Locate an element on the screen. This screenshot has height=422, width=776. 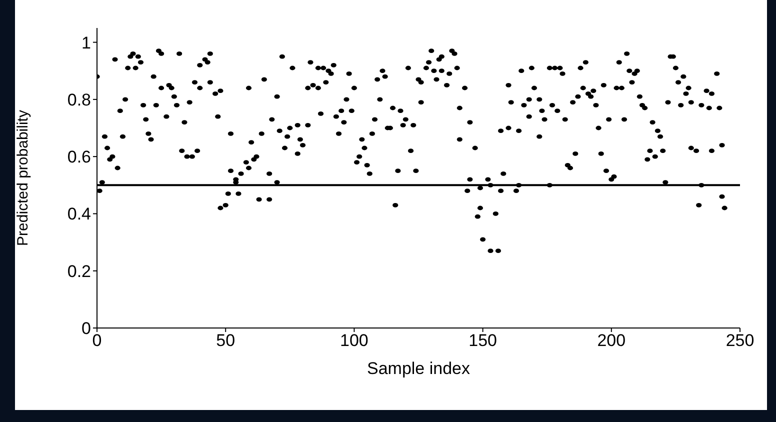
x-tick-label: 150 is located at coordinates (482, 340).